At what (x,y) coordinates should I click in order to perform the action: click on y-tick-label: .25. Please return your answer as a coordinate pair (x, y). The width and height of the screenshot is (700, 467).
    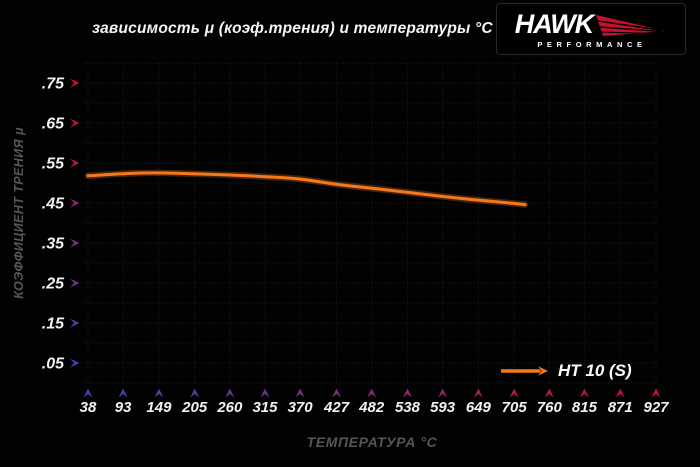
    Looking at the image, I should click on (53, 284).